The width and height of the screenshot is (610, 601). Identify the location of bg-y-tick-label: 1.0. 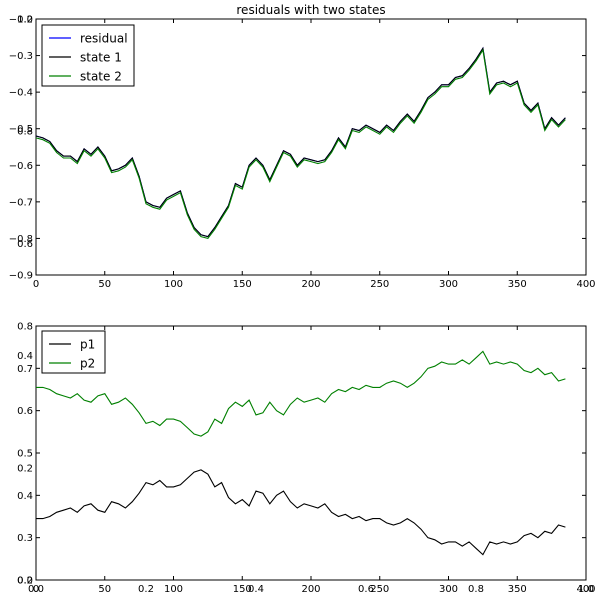
(25, 20).